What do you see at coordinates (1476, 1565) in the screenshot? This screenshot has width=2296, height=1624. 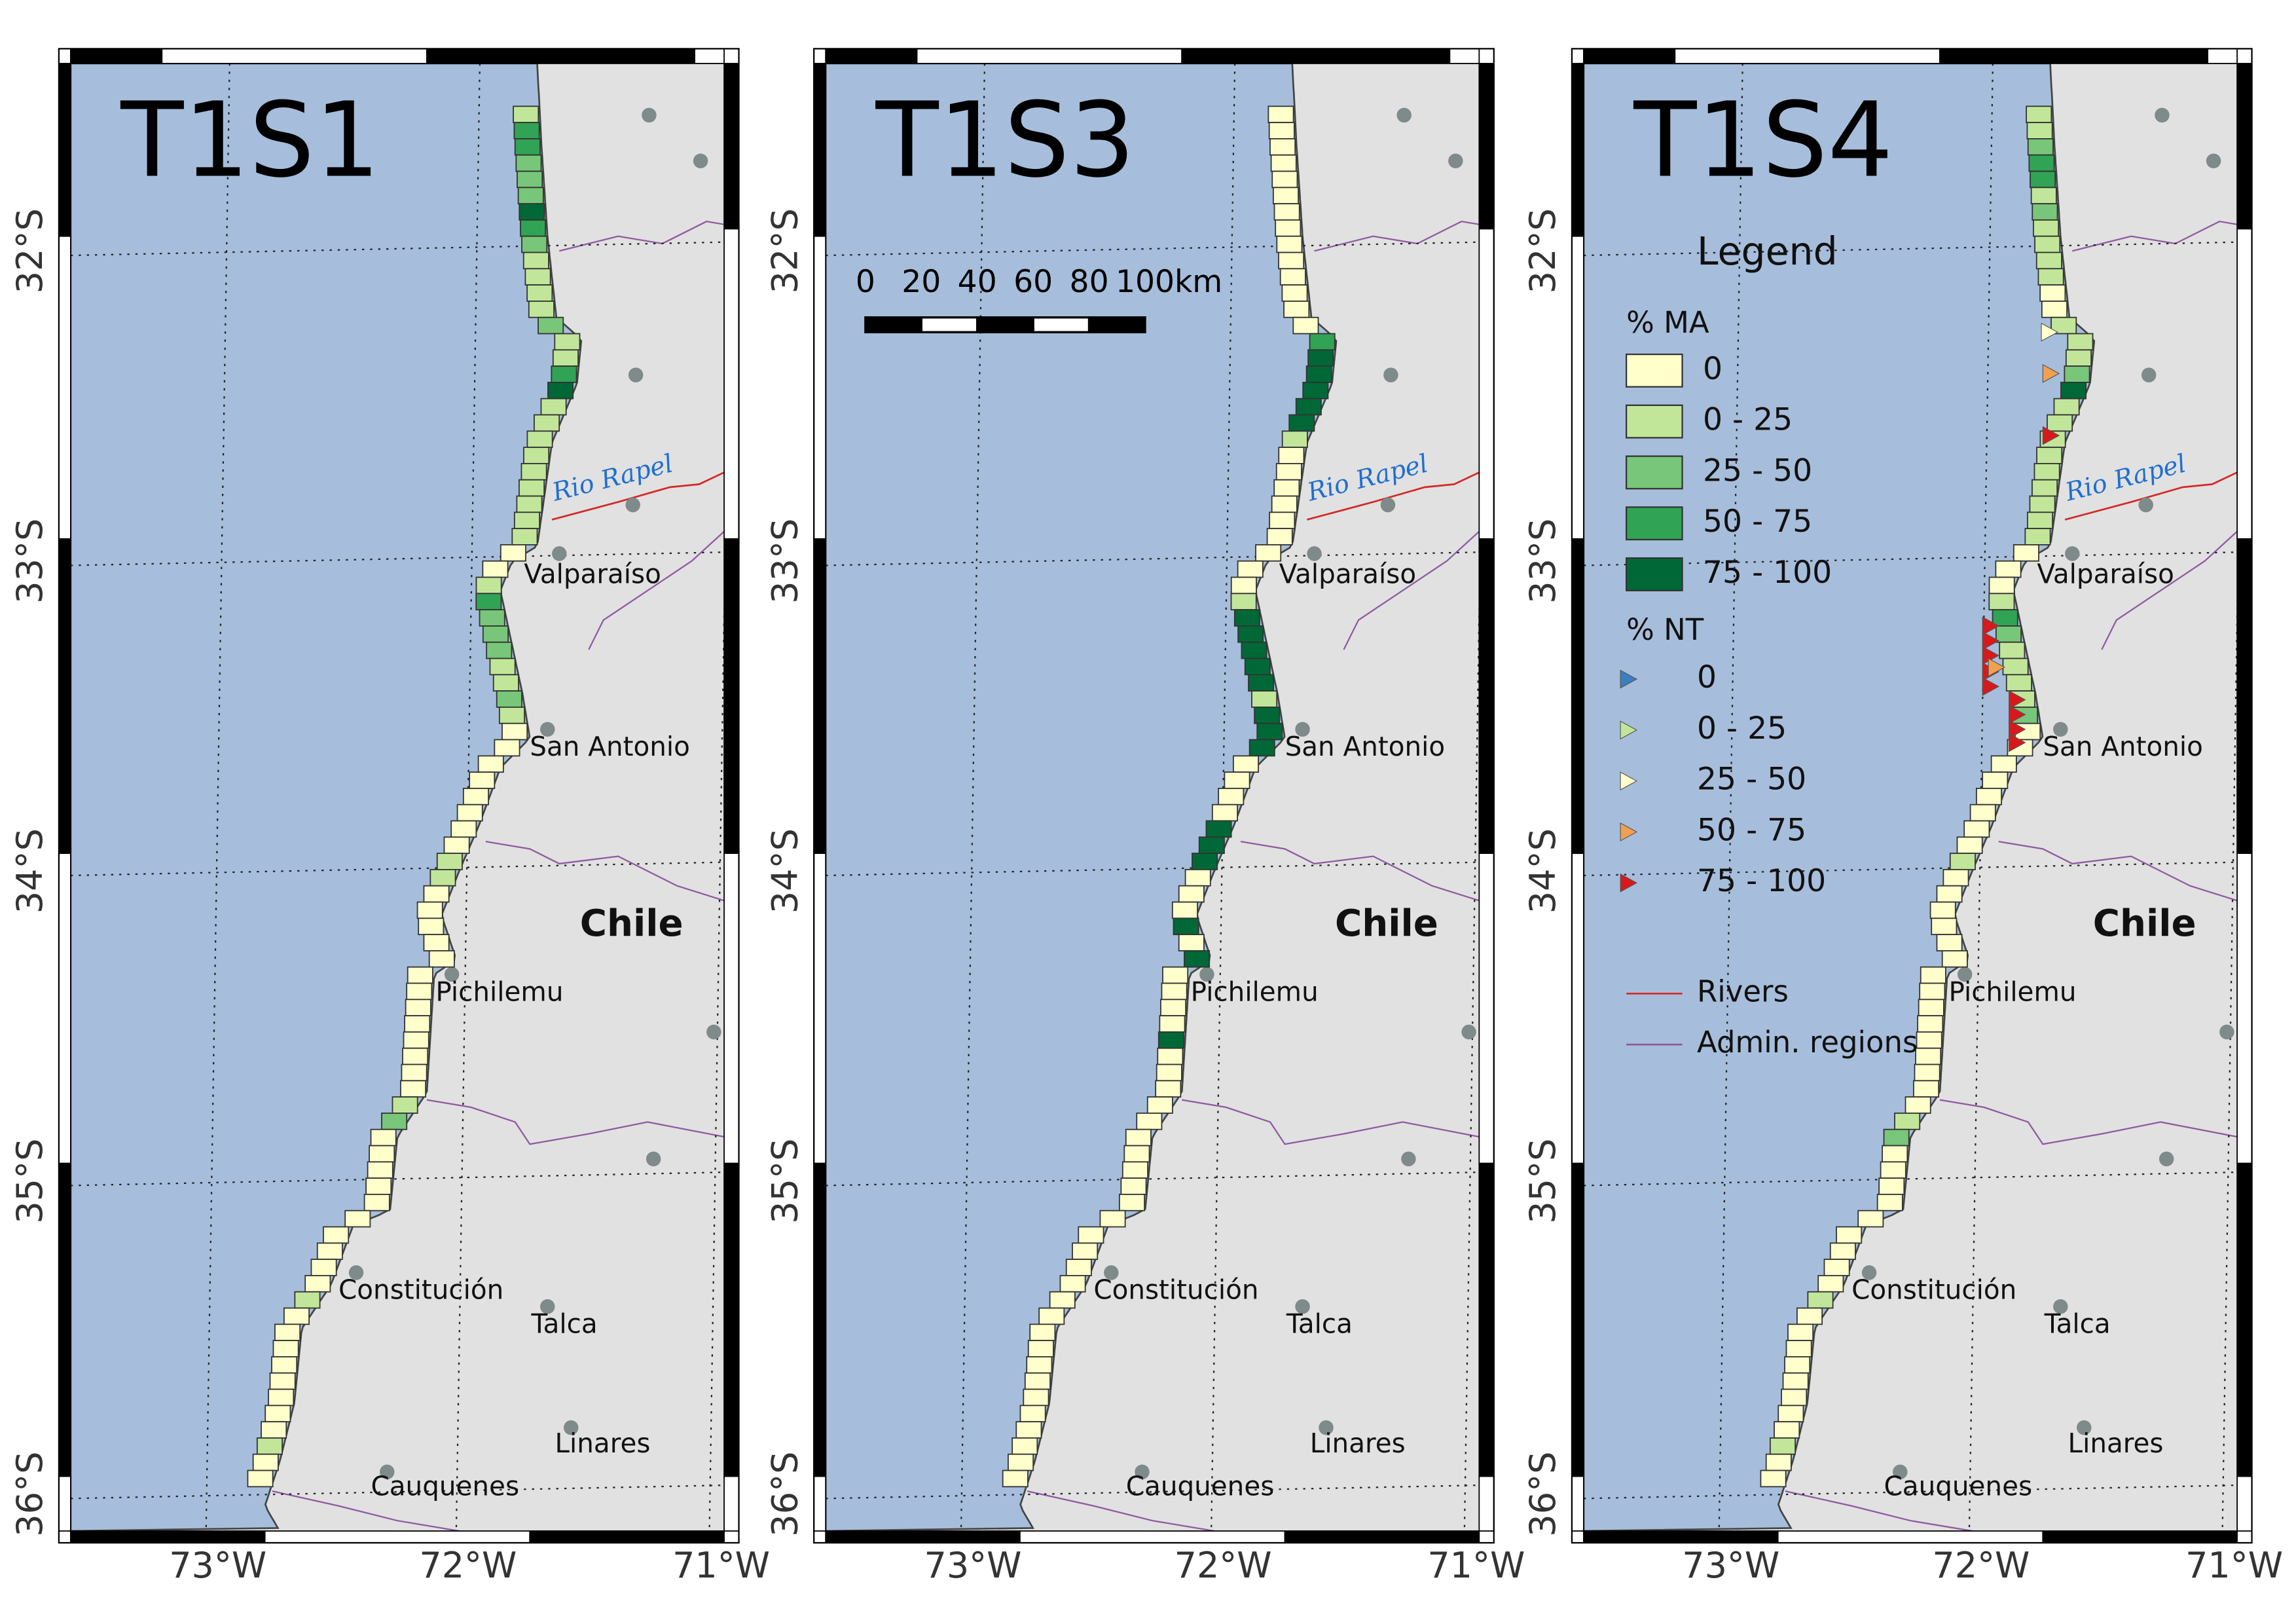 I see `lon-label: 71°W` at bounding box center [1476, 1565].